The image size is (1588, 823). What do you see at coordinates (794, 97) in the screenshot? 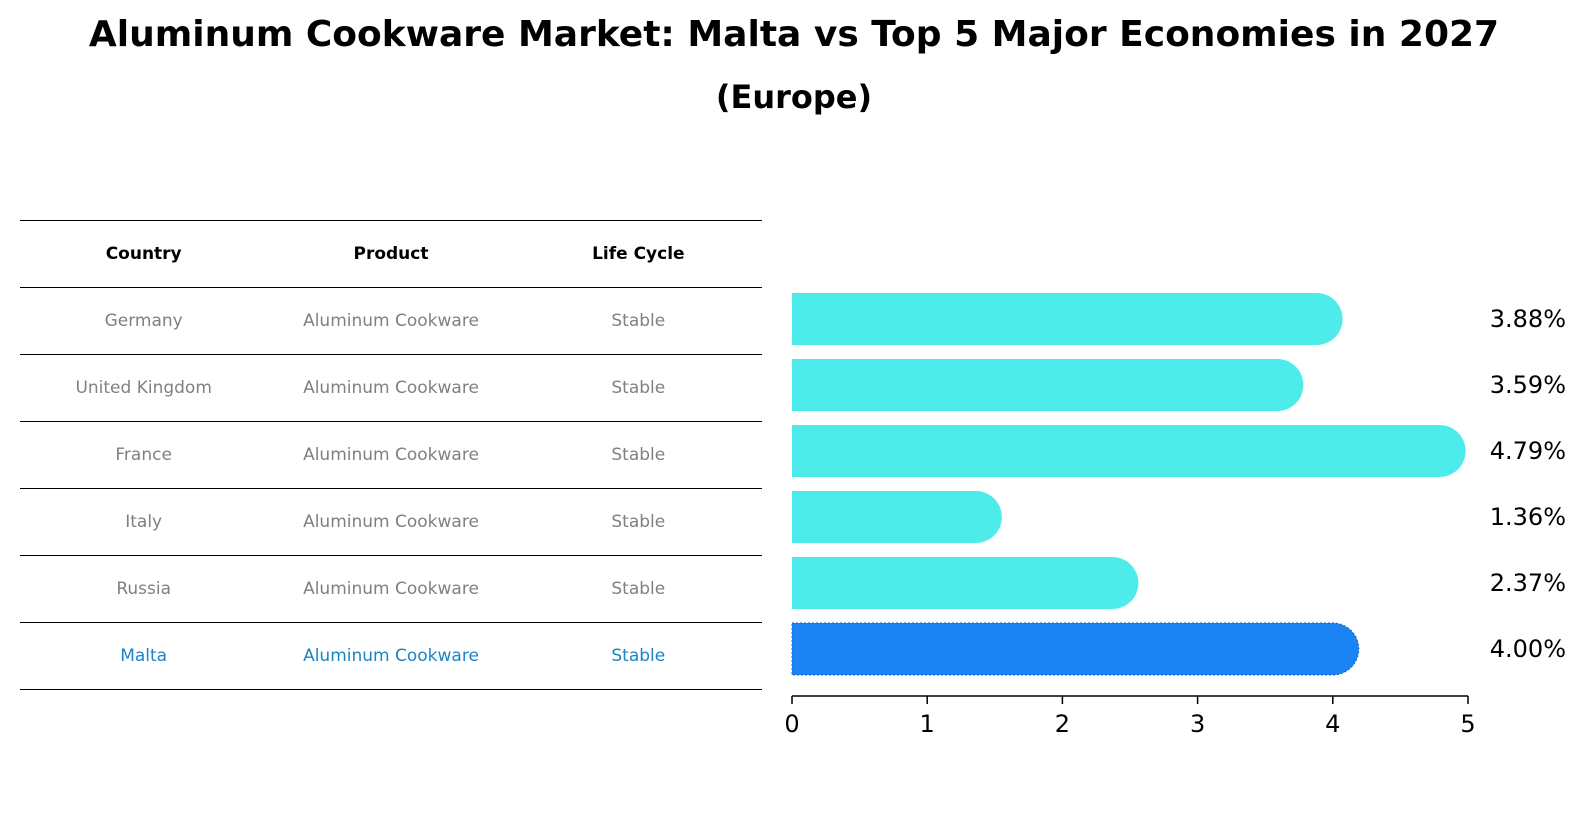
I see `chart-subtitle: (Europe)` at bounding box center [794, 97].